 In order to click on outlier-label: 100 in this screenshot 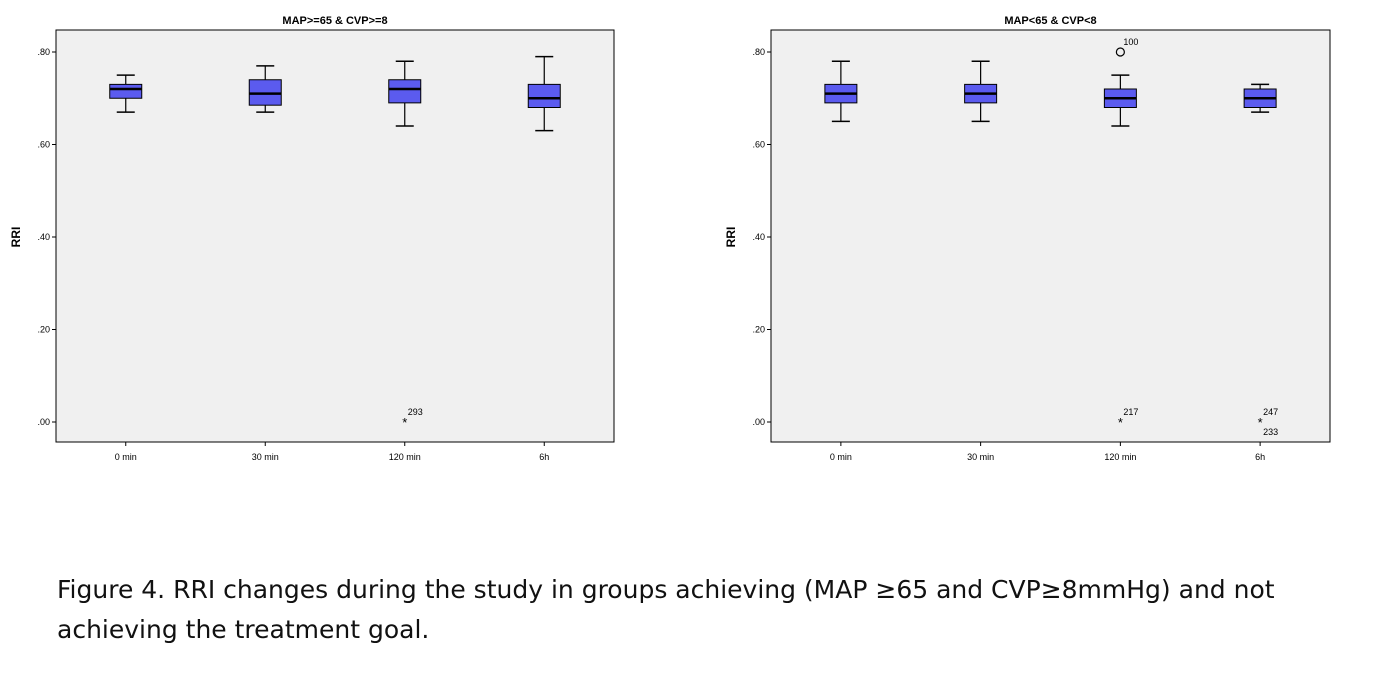, I will do `click(1130, 42)`.